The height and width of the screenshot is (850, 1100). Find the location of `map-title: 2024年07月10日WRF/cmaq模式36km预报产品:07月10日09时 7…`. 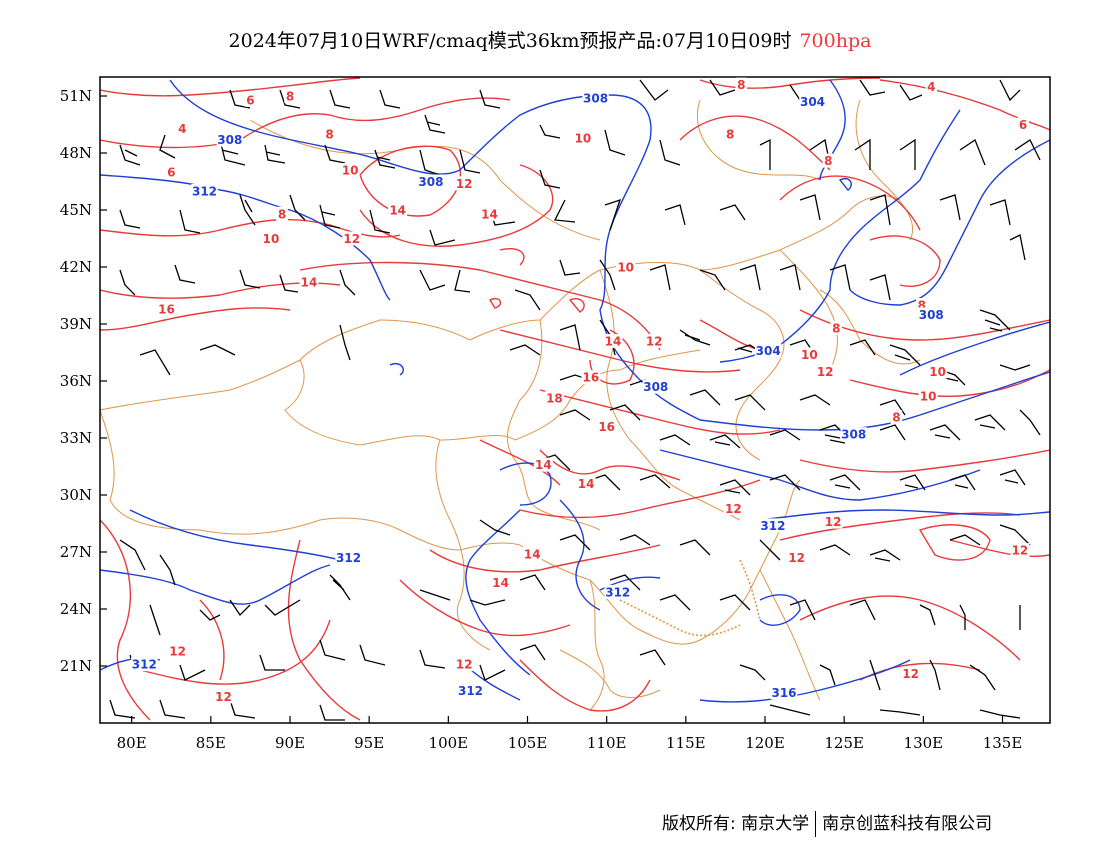

map-title: 2024年07月10日WRF/cmaq模式36km预报产品:07月10日09时 7… is located at coordinates (550, 39).